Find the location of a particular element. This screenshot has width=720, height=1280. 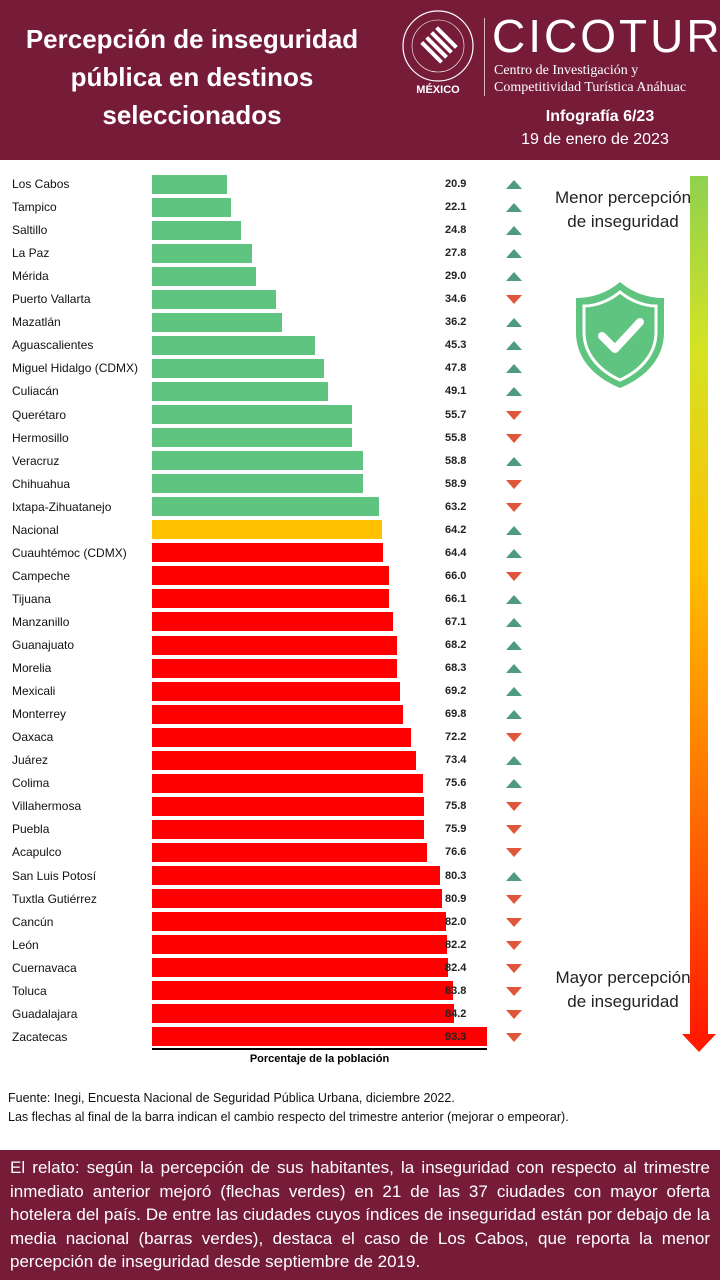

data-label: 64.2 is located at coordinates (456, 529).